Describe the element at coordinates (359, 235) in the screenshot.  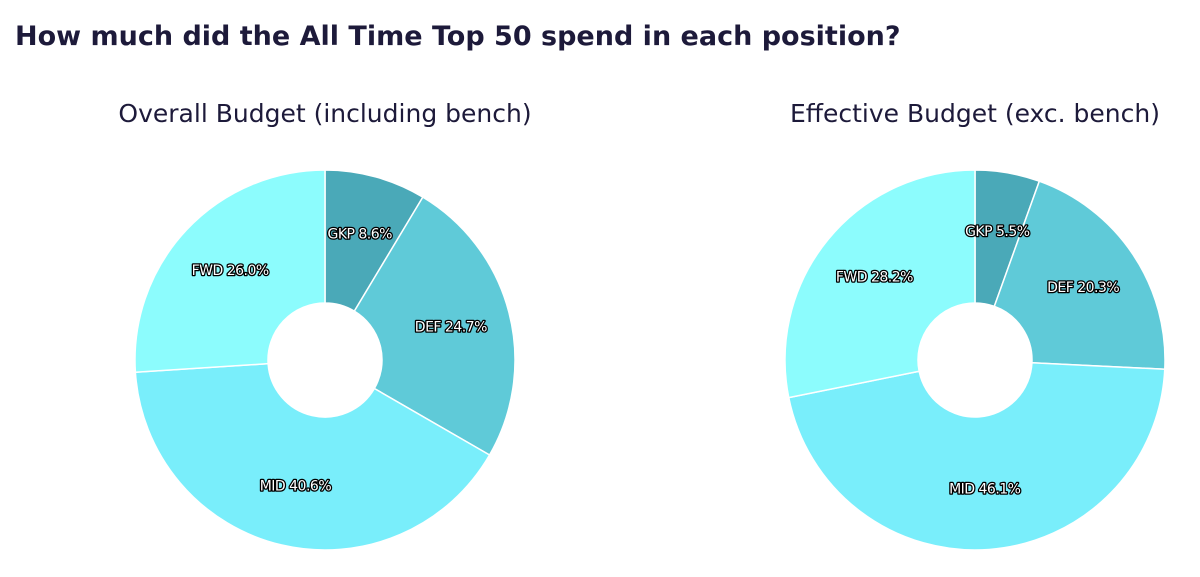
I see `data-label: GKP 8.6%` at that location.